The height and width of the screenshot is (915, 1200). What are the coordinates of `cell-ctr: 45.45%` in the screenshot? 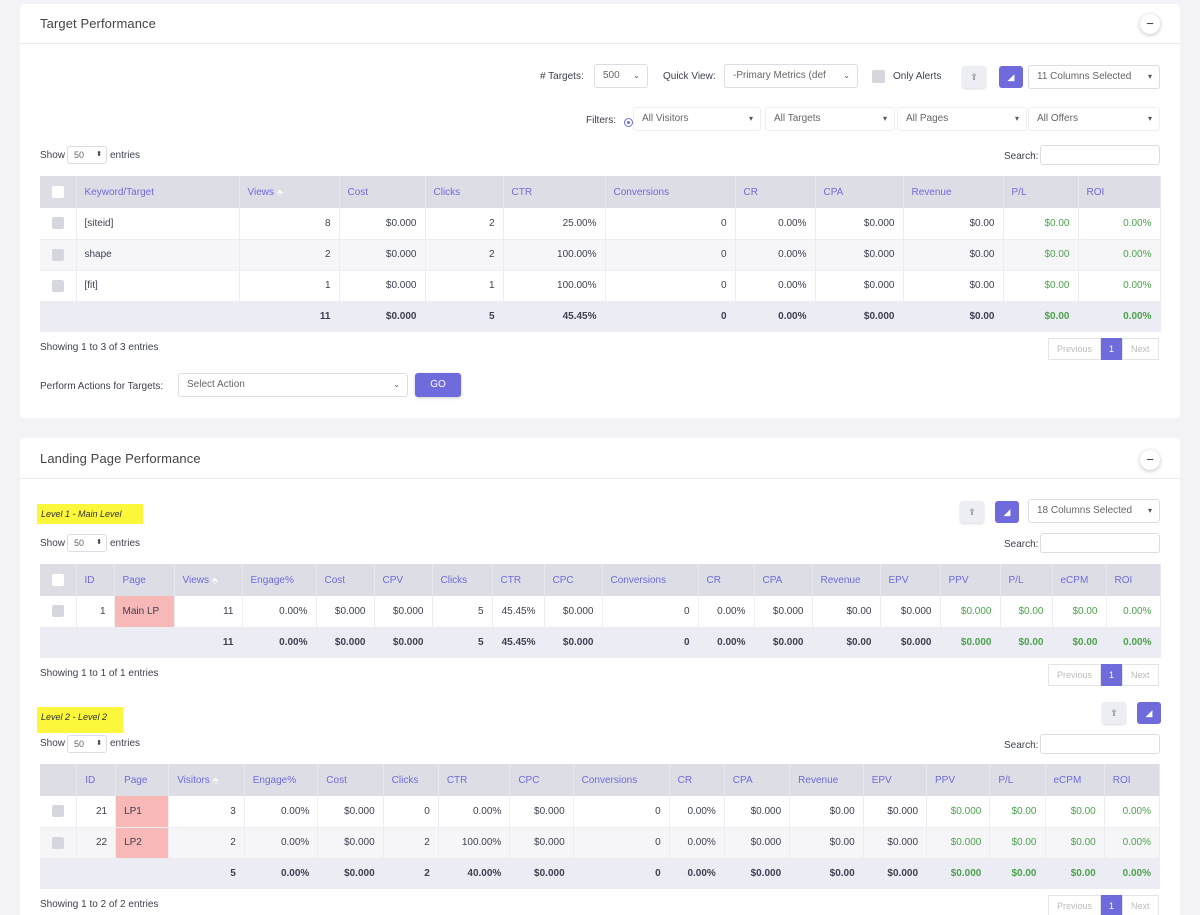 It's located at (518, 612).